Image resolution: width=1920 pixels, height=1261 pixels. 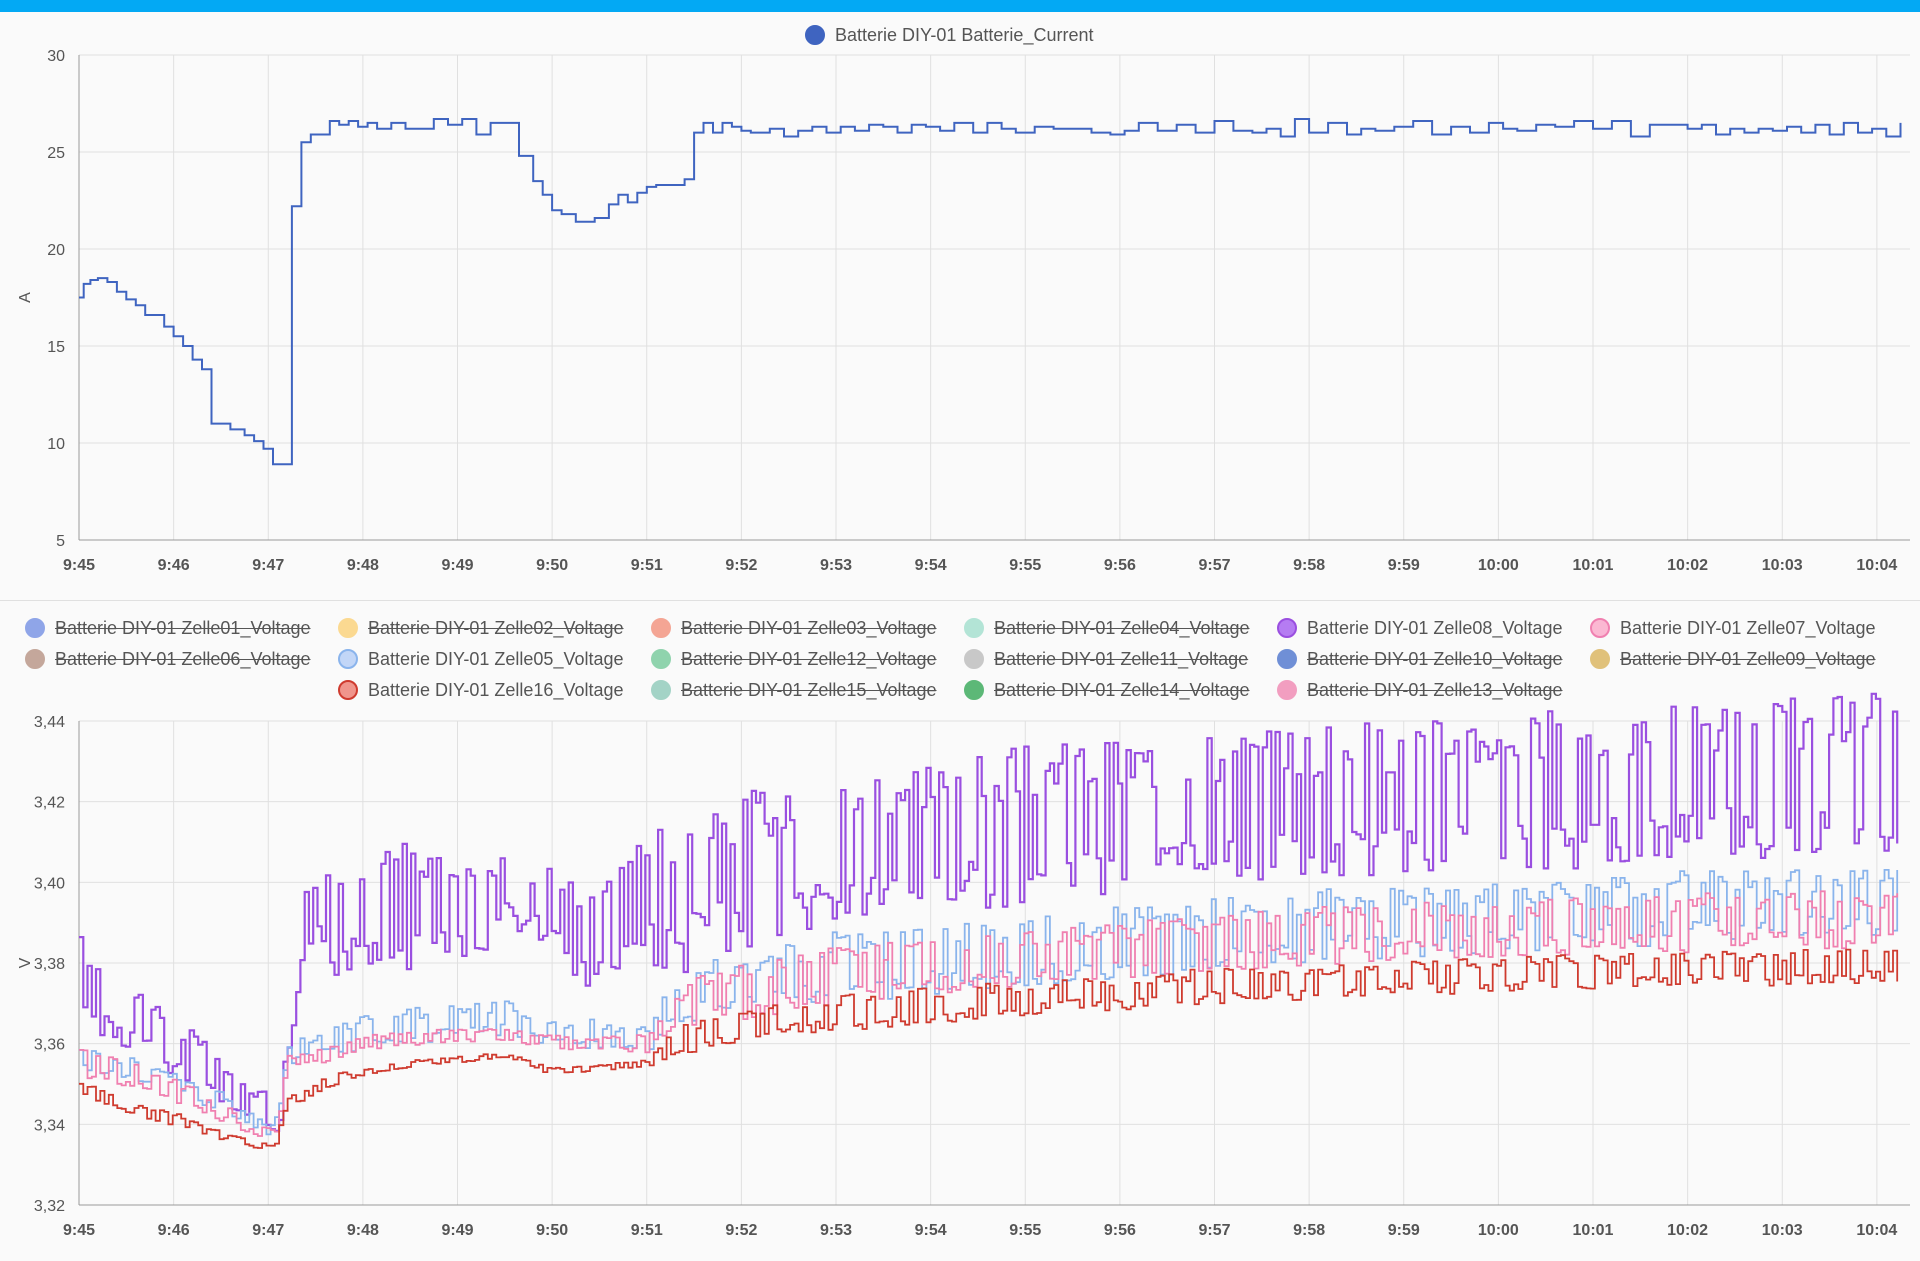 What do you see at coordinates (49, 964) in the screenshot?
I see `y-tick-label: 3,38` at bounding box center [49, 964].